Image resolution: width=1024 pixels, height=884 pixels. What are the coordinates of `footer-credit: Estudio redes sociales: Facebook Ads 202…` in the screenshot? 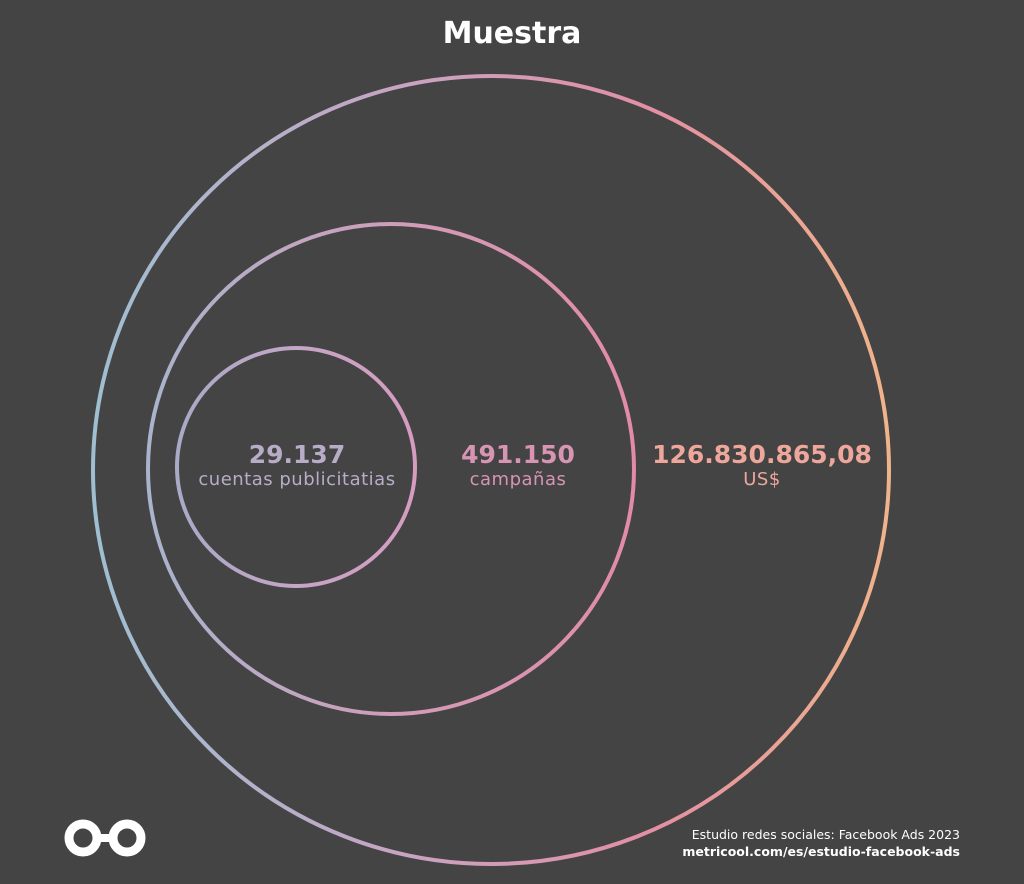 It's located at (821, 843).